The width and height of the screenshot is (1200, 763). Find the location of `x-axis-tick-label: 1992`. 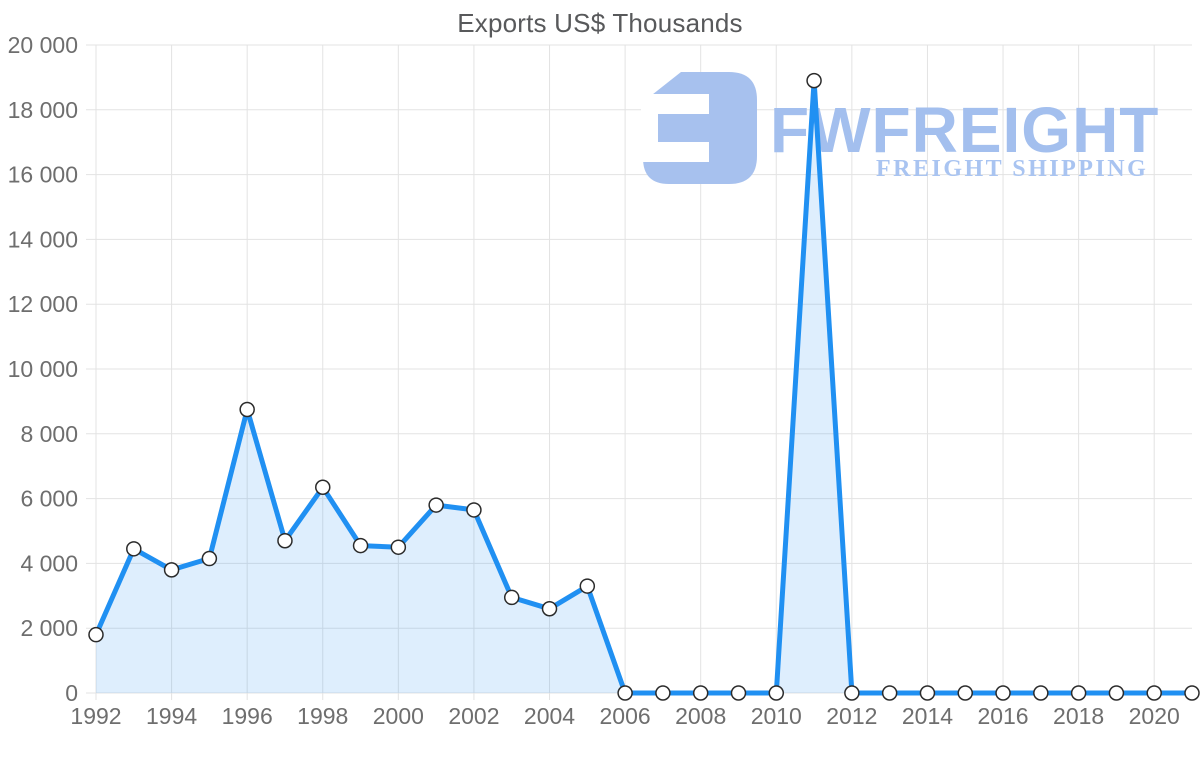

x-axis-tick-label: 1992 is located at coordinates (95, 716).